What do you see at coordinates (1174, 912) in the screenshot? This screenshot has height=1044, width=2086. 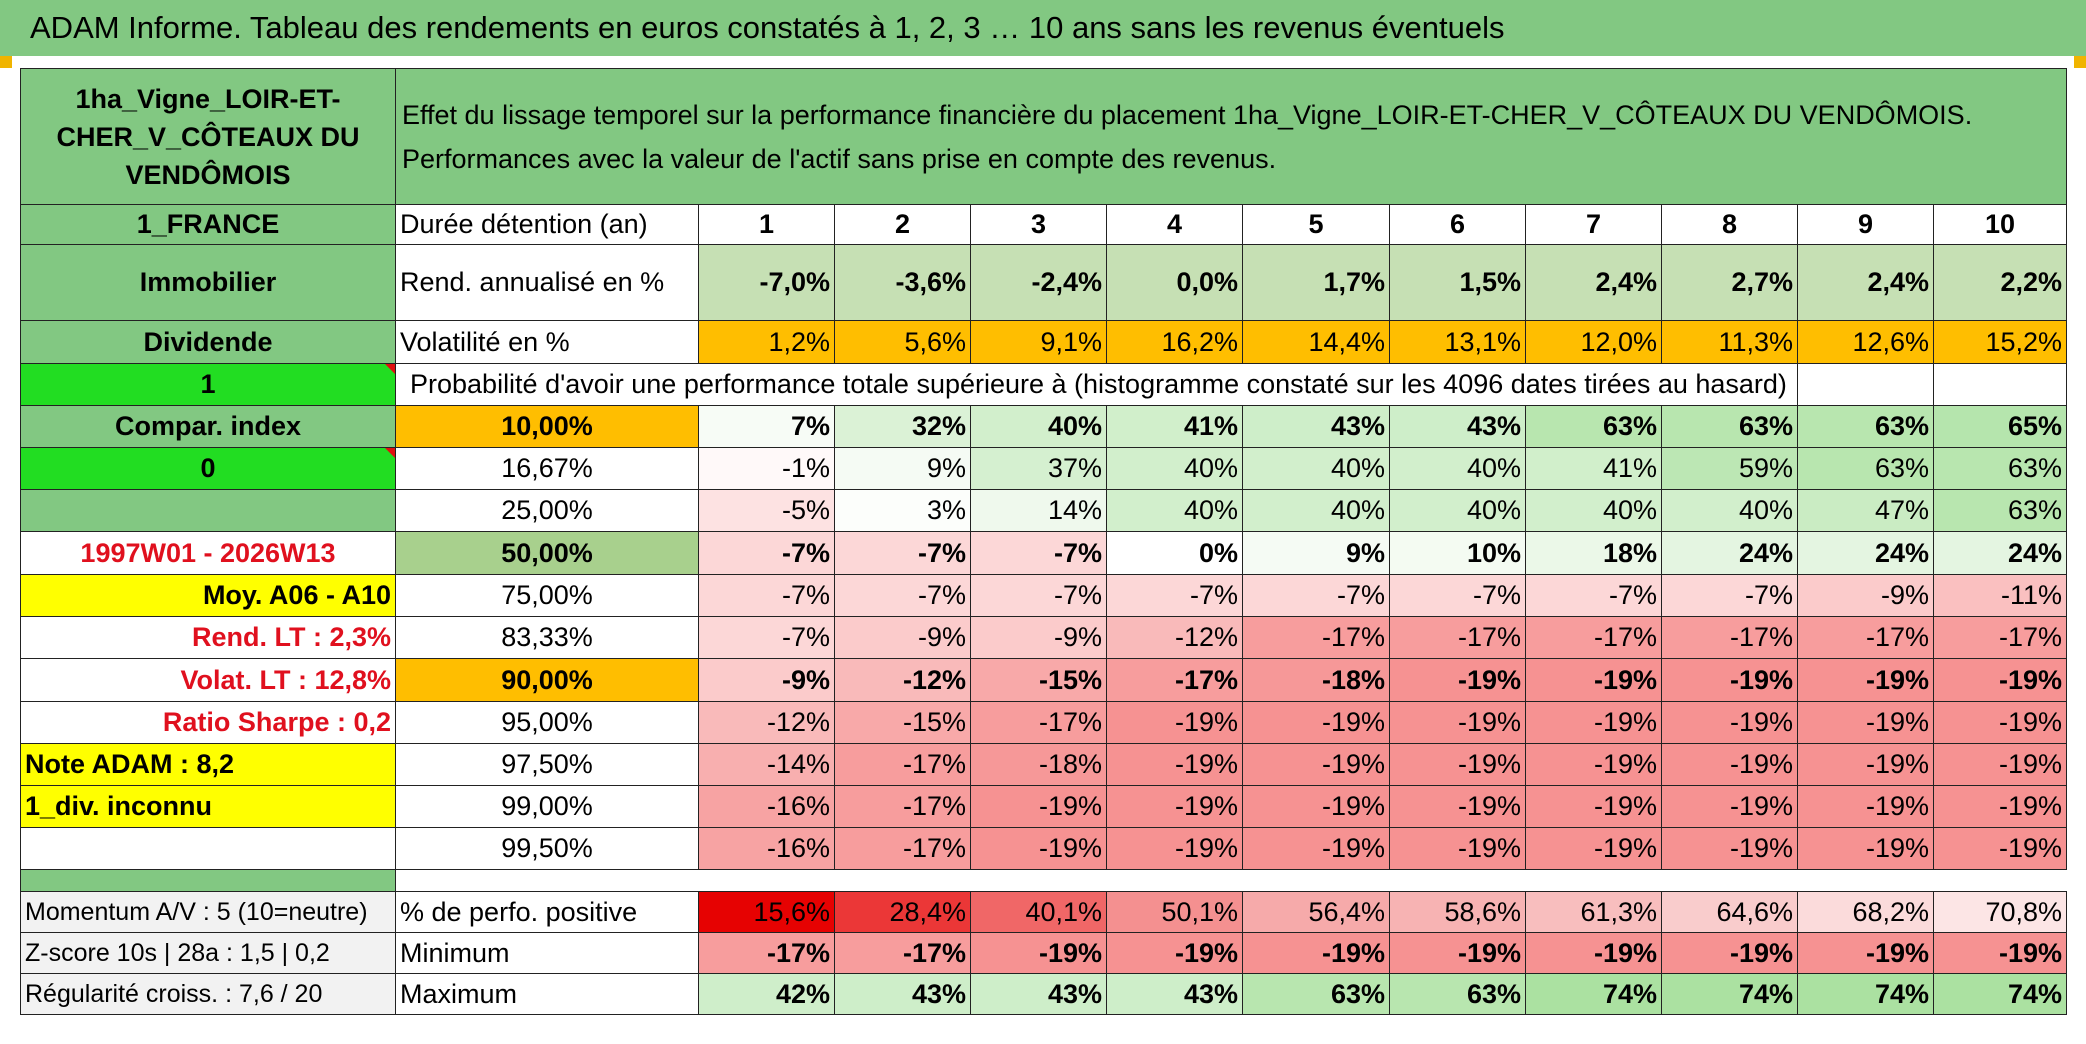 I see `pos-value: 50,1%` at bounding box center [1174, 912].